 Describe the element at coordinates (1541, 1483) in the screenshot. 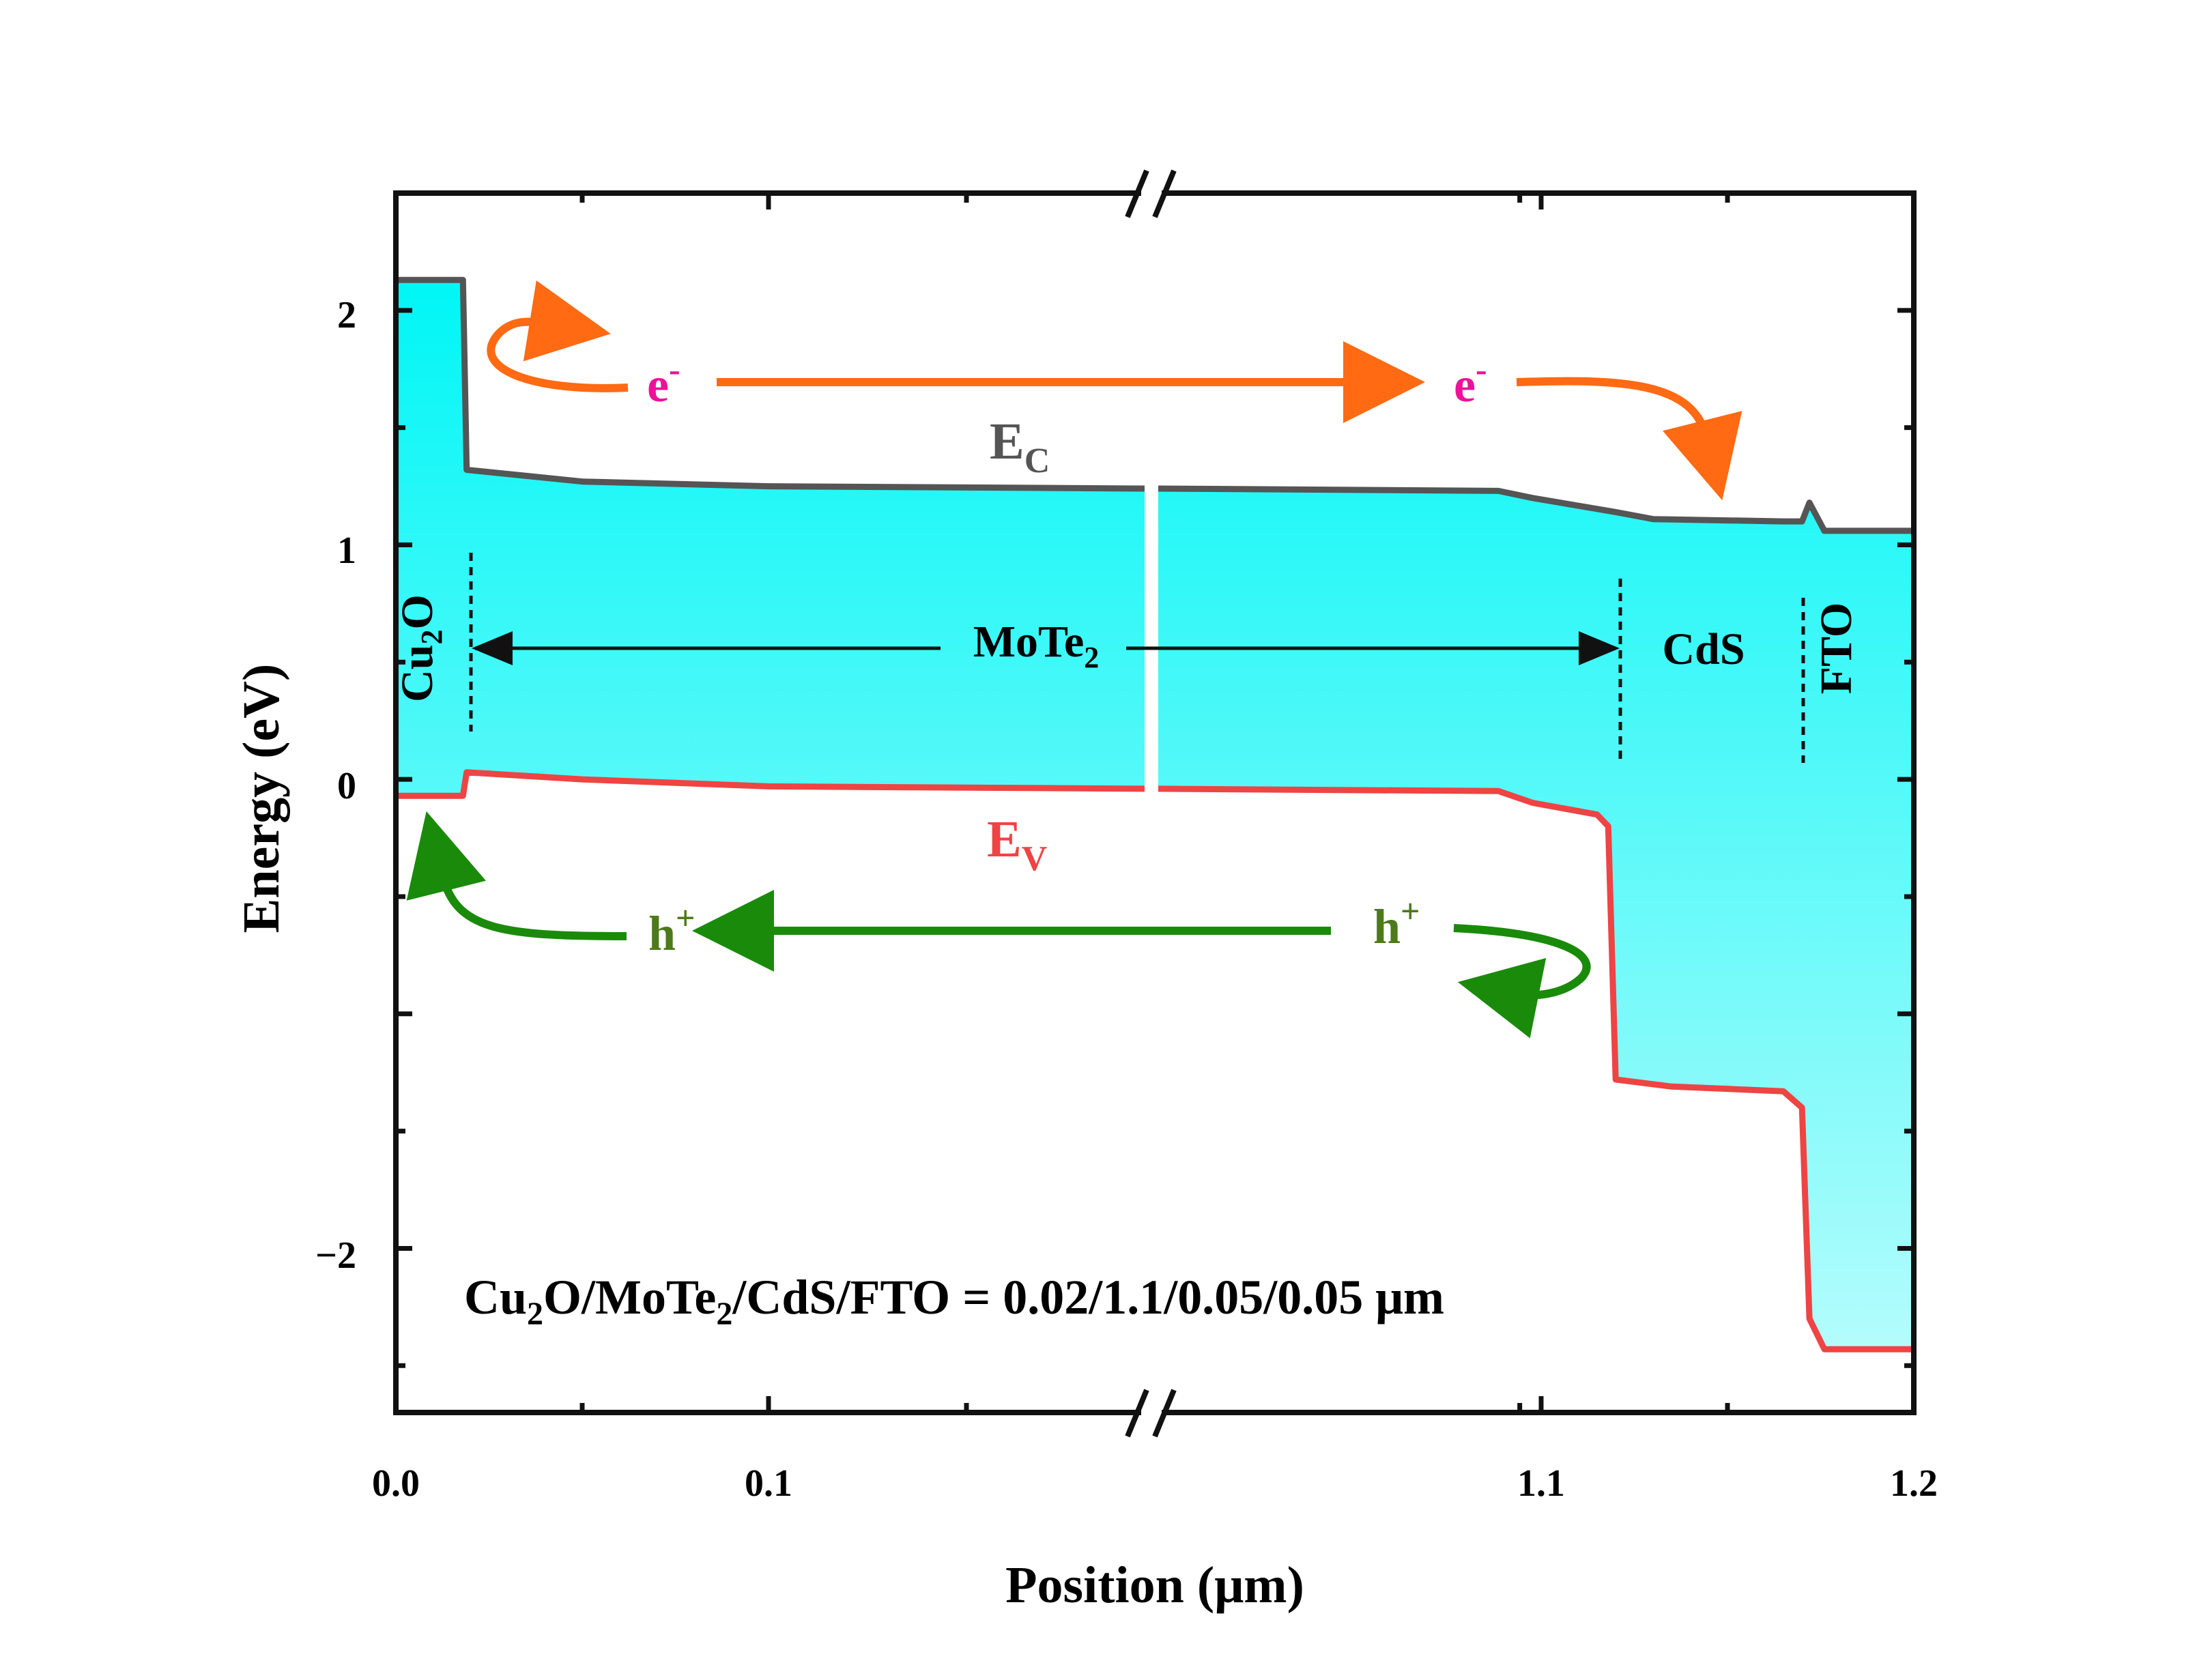

I see `x-tick-label: 1.1` at that location.